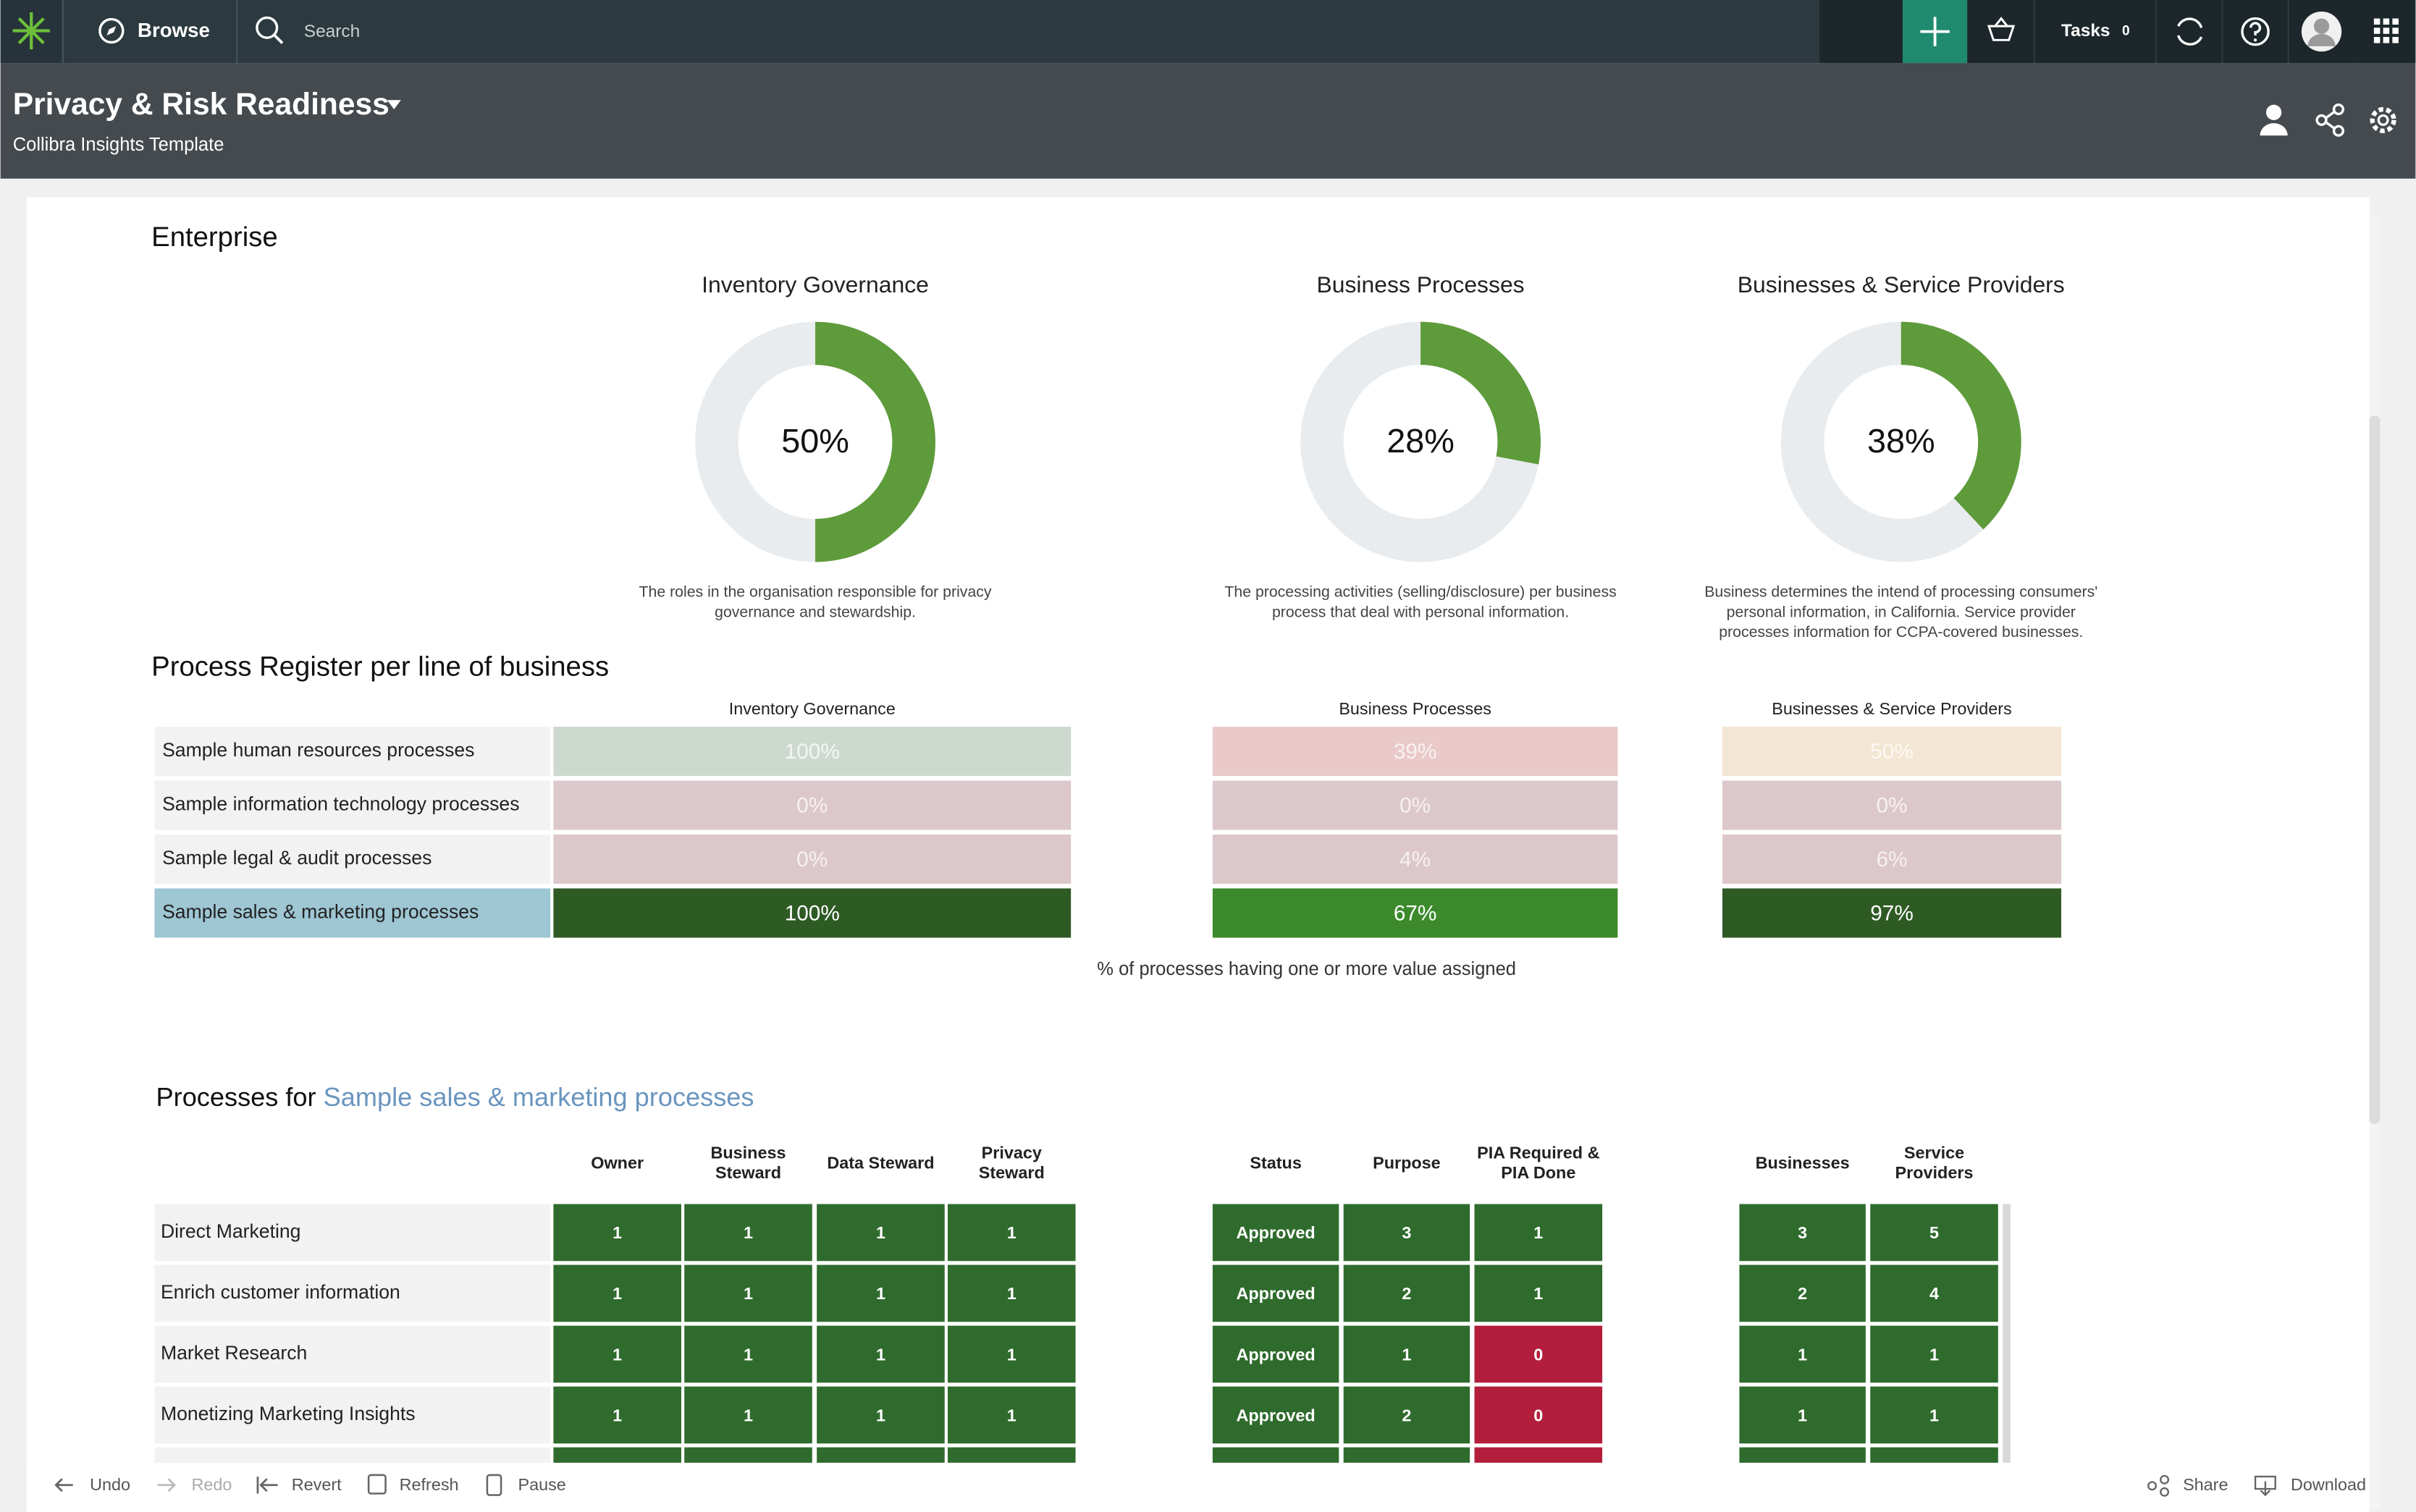 The height and width of the screenshot is (1512, 2416). I want to click on row-name: Sample information technology processes, so click(340, 804).